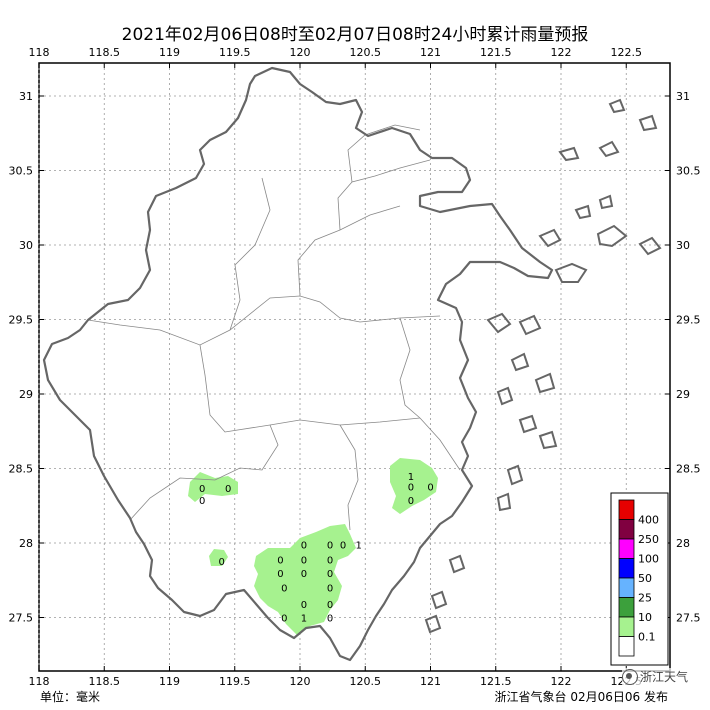 This screenshot has height=710, width=710. Describe the element at coordinates (683, 394) in the screenshot. I see `lat-tick-label-right: 29` at that location.